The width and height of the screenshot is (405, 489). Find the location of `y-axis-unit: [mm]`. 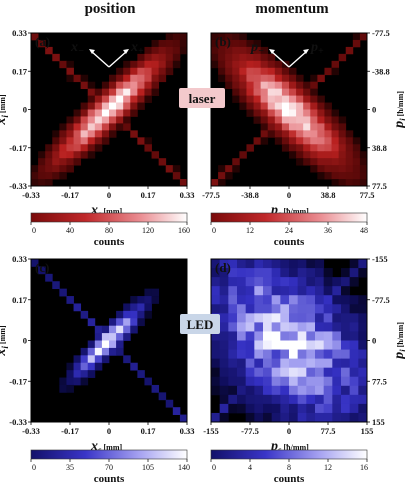

y-axis-unit: [mm] is located at coordinates (3, 334).